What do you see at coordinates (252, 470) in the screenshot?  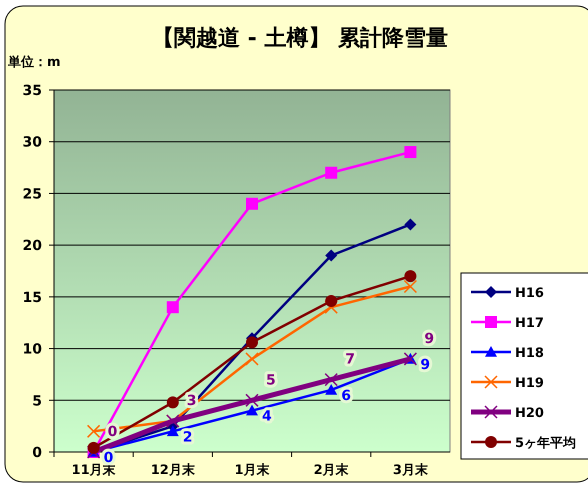 I see `x-tick-label: 1月末` at bounding box center [252, 470].